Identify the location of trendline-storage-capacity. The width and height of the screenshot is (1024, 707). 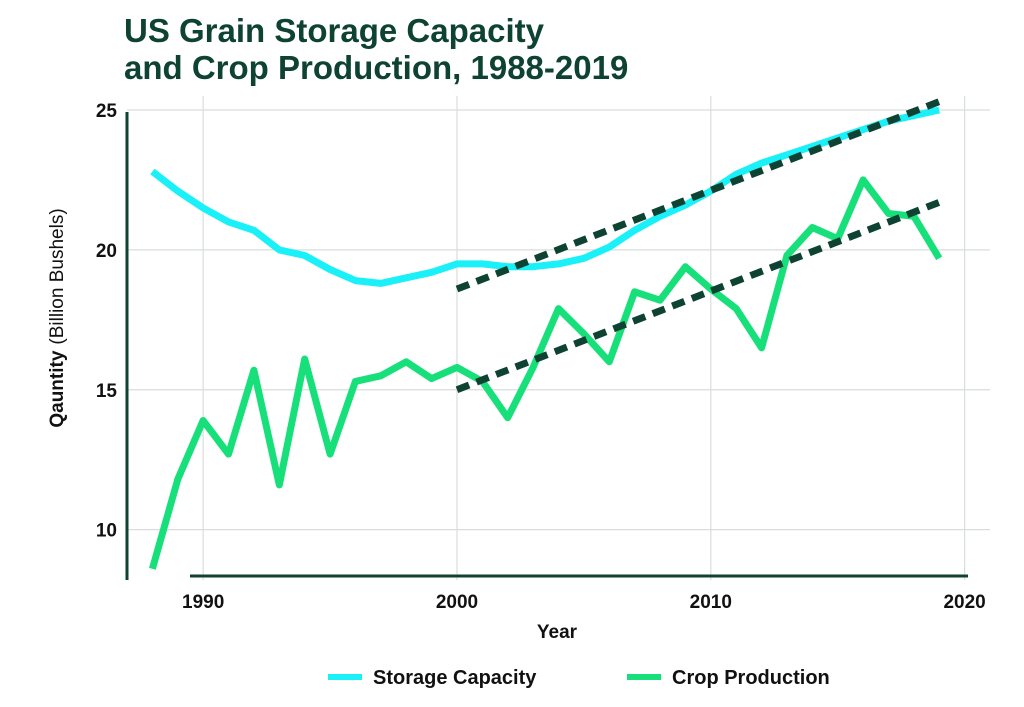
(698, 195).